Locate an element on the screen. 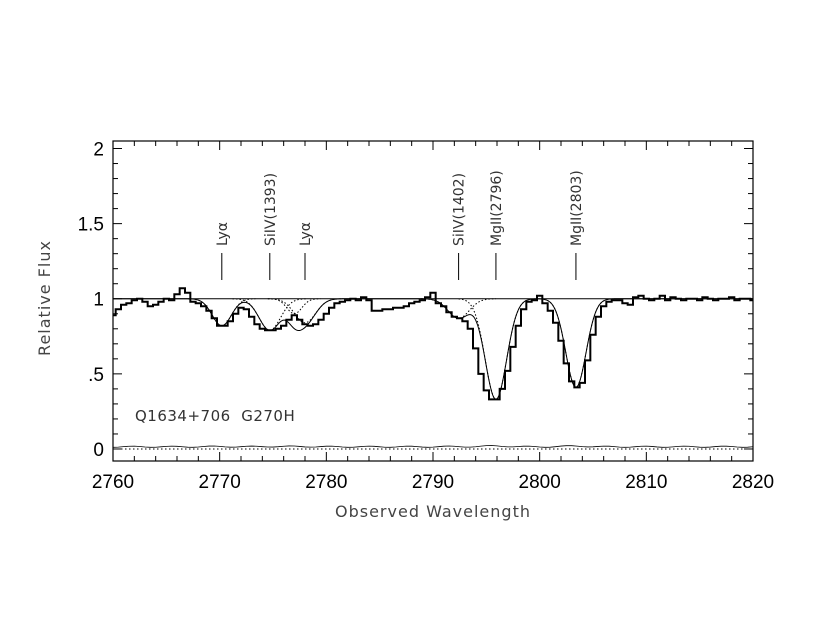 This screenshot has height=642, width=830. y-tick-label: 1 is located at coordinates (98, 300).